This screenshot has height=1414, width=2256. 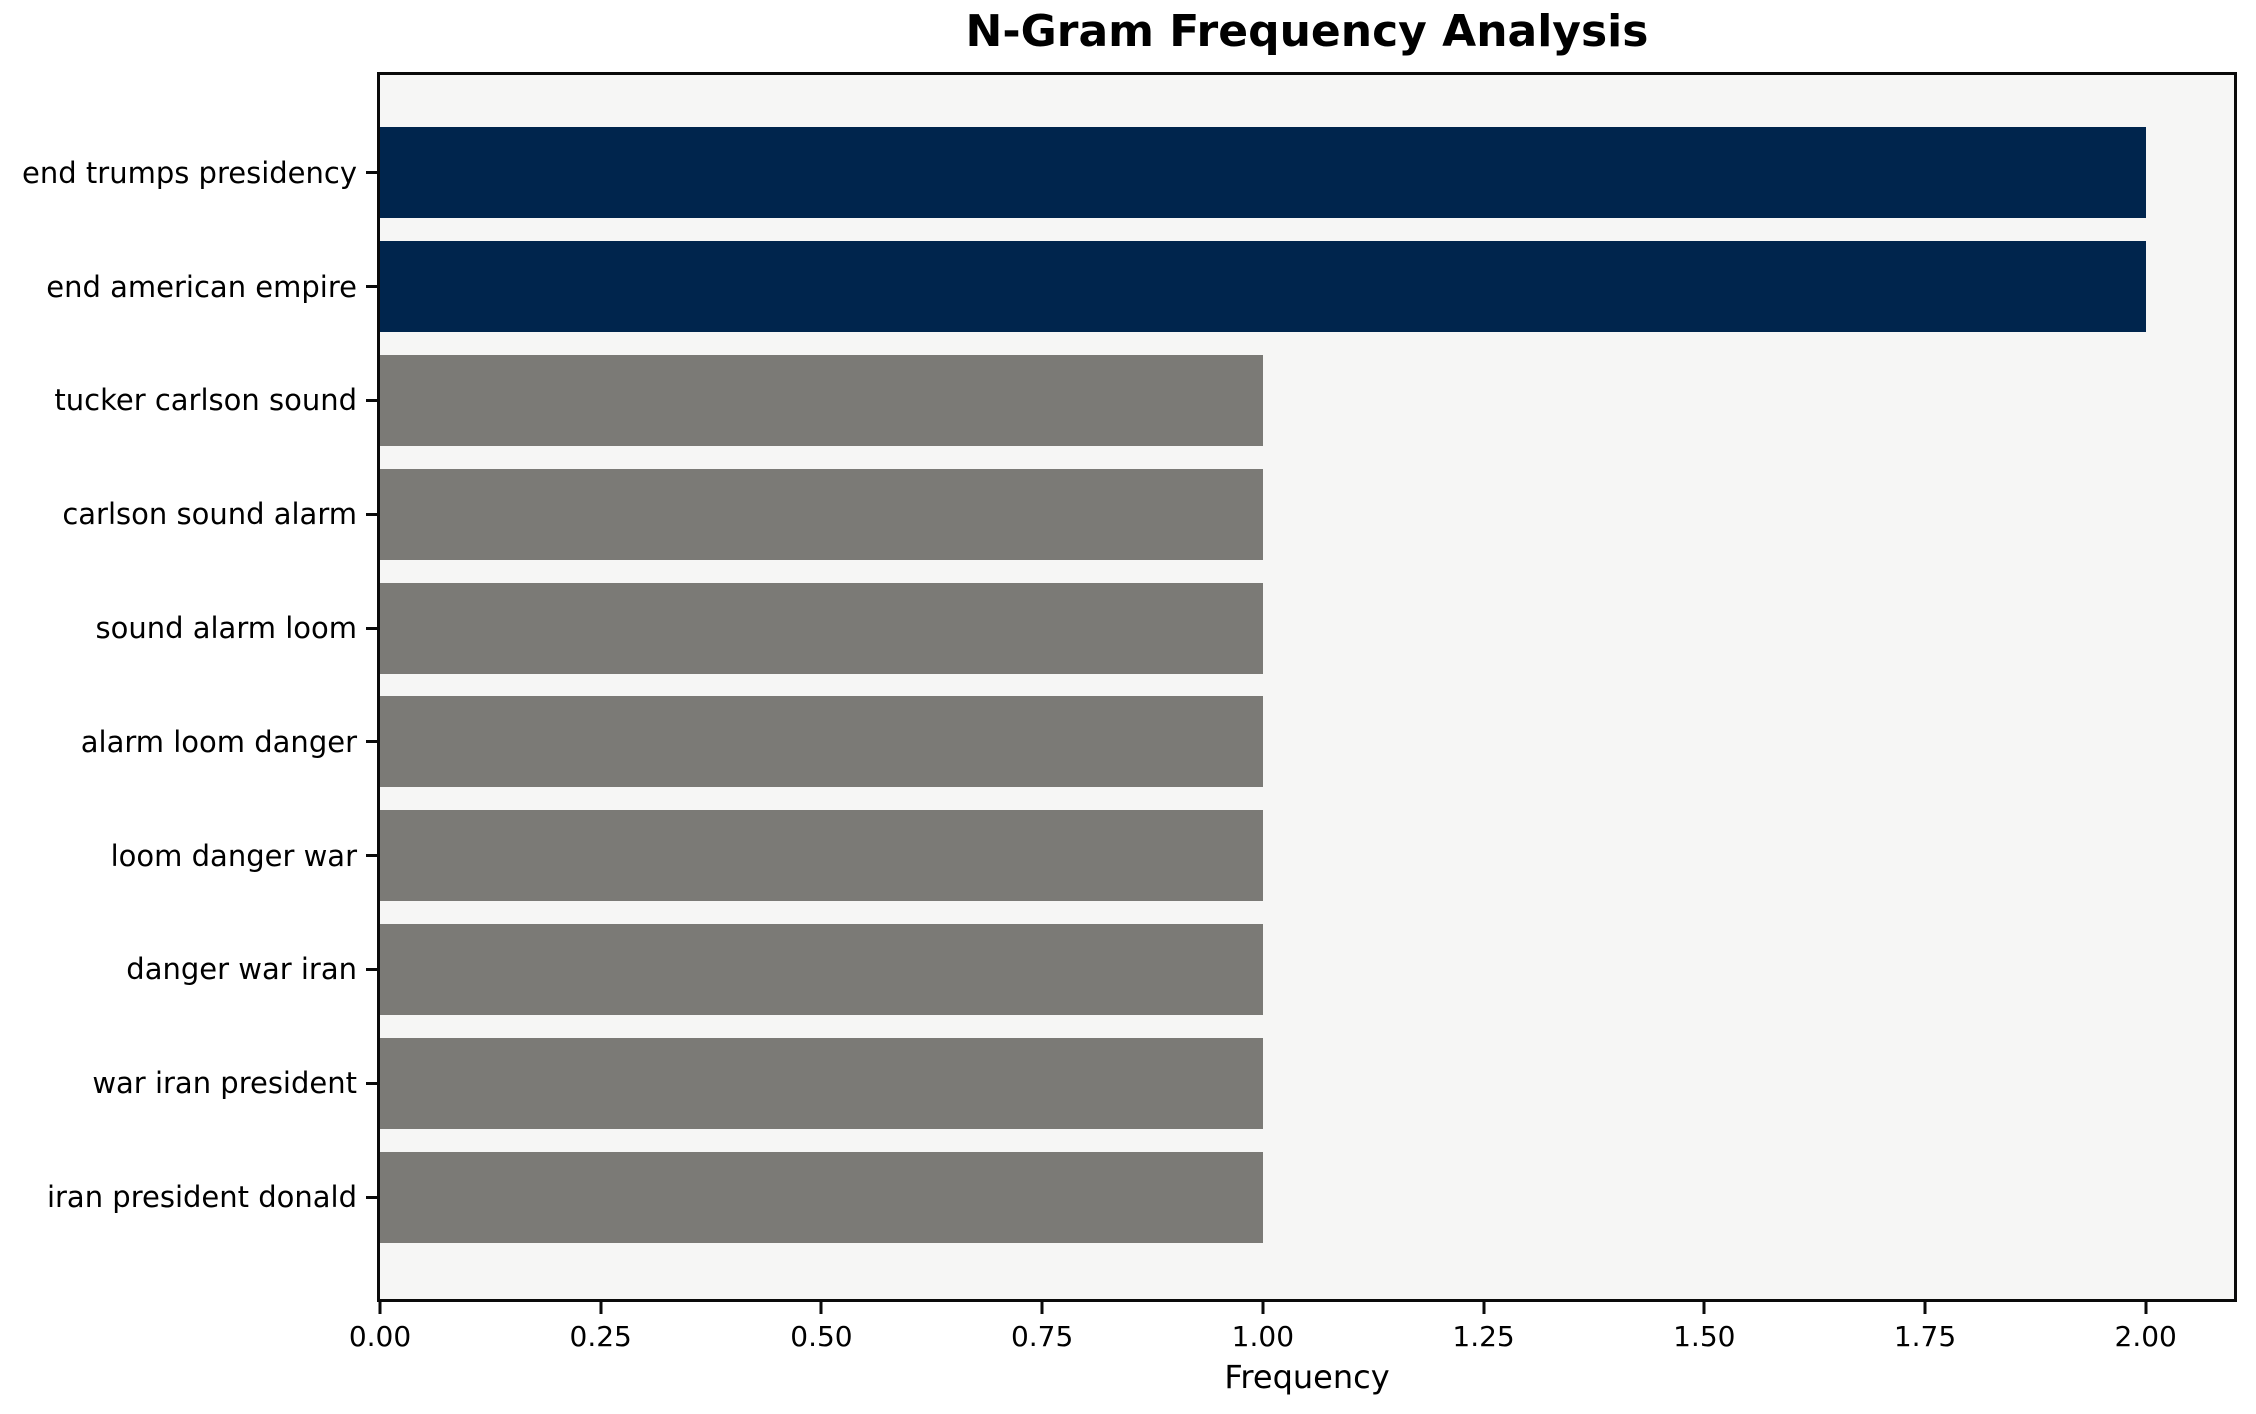 What do you see at coordinates (201, 1197) in the screenshot?
I see `y-tick-label: iran president donald` at bounding box center [201, 1197].